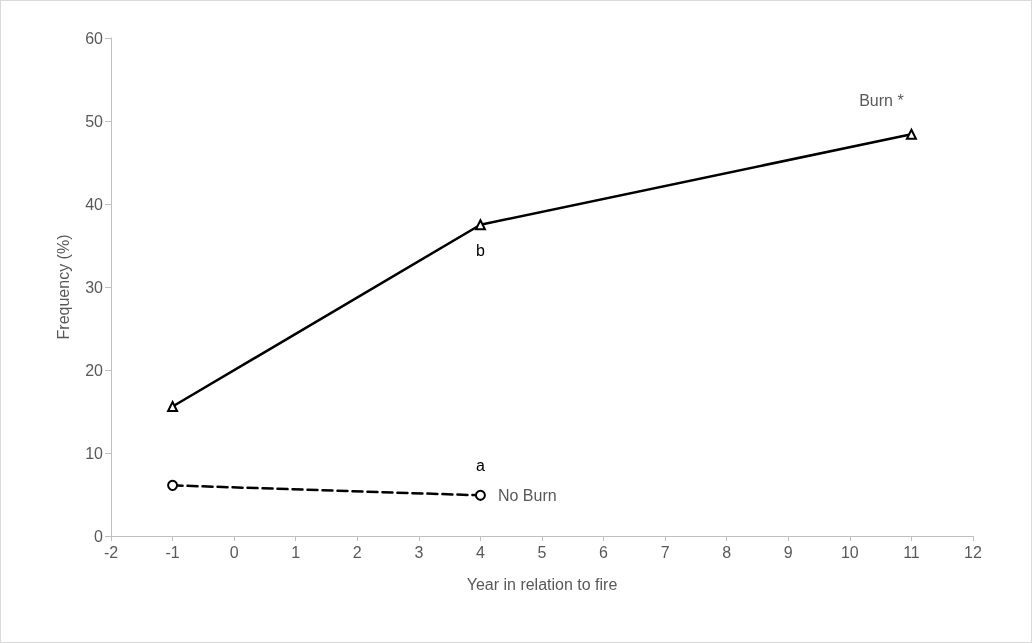 This screenshot has width=1032, height=643. Describe the element at coordinates (111, 552) in the screenshot. I see `x-tick-label: -2` at that location.